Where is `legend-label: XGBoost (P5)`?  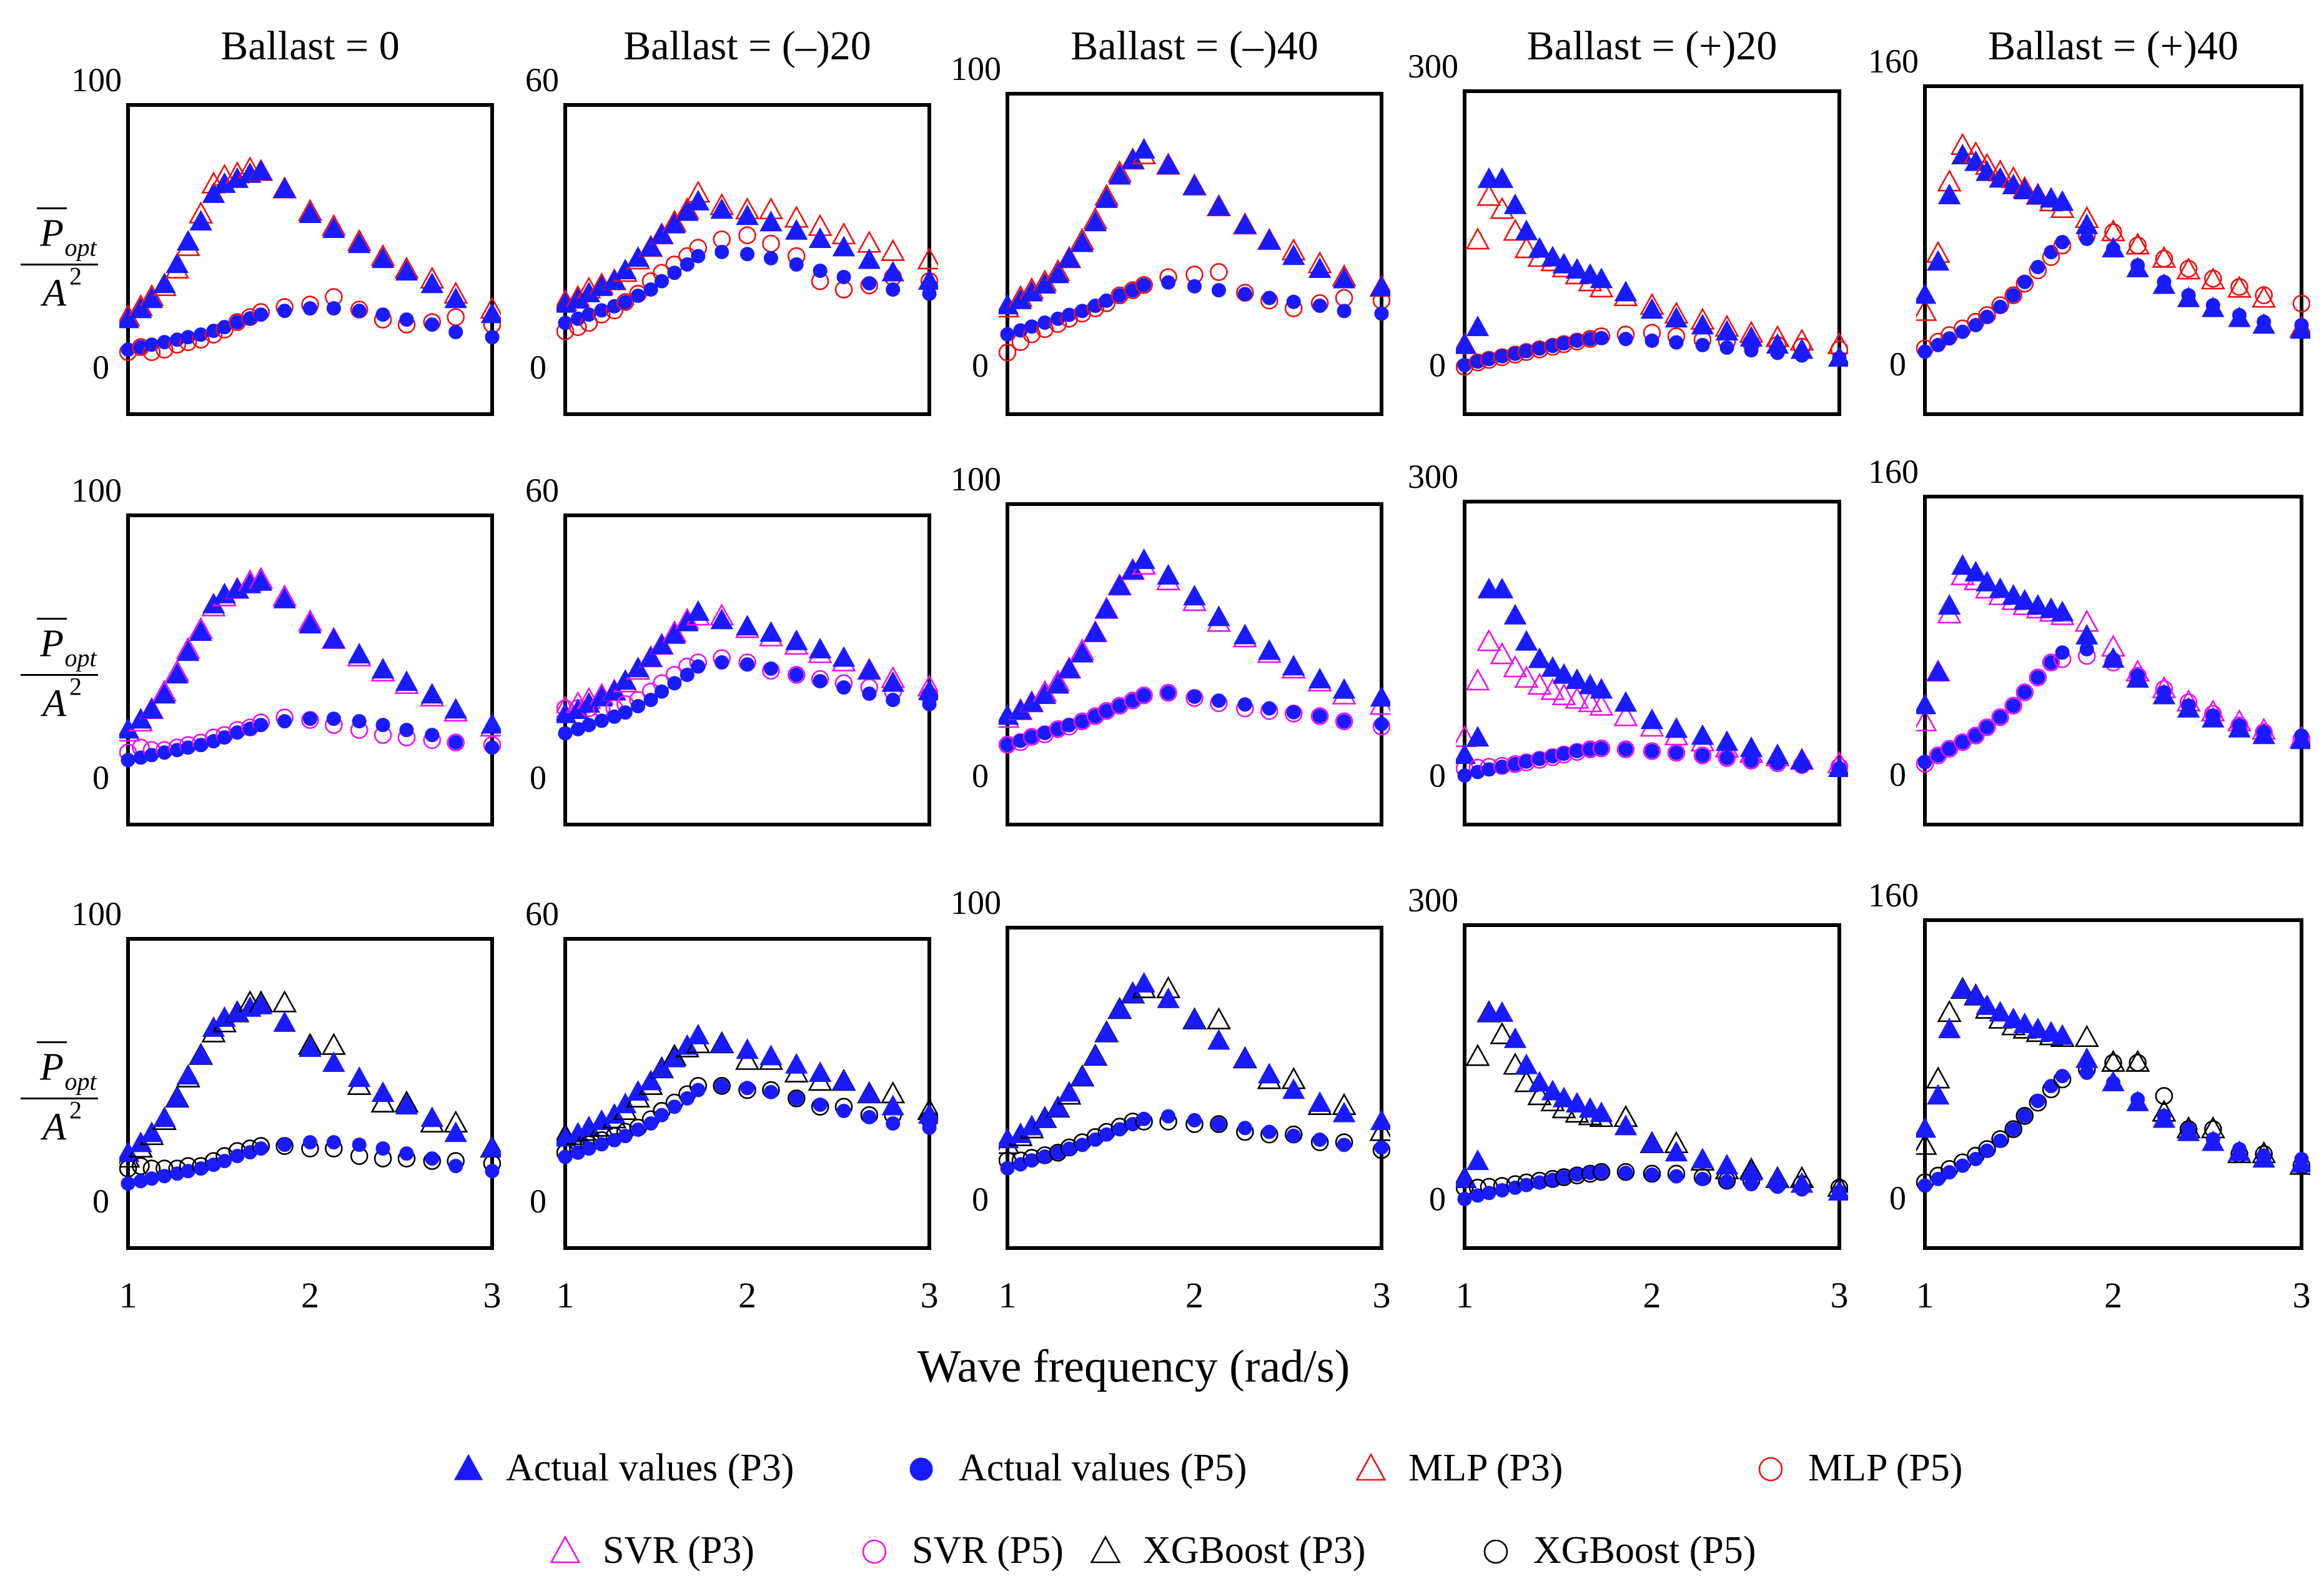
legend-label: XGBoost (P5) is located at coordinates (1644, 1550).